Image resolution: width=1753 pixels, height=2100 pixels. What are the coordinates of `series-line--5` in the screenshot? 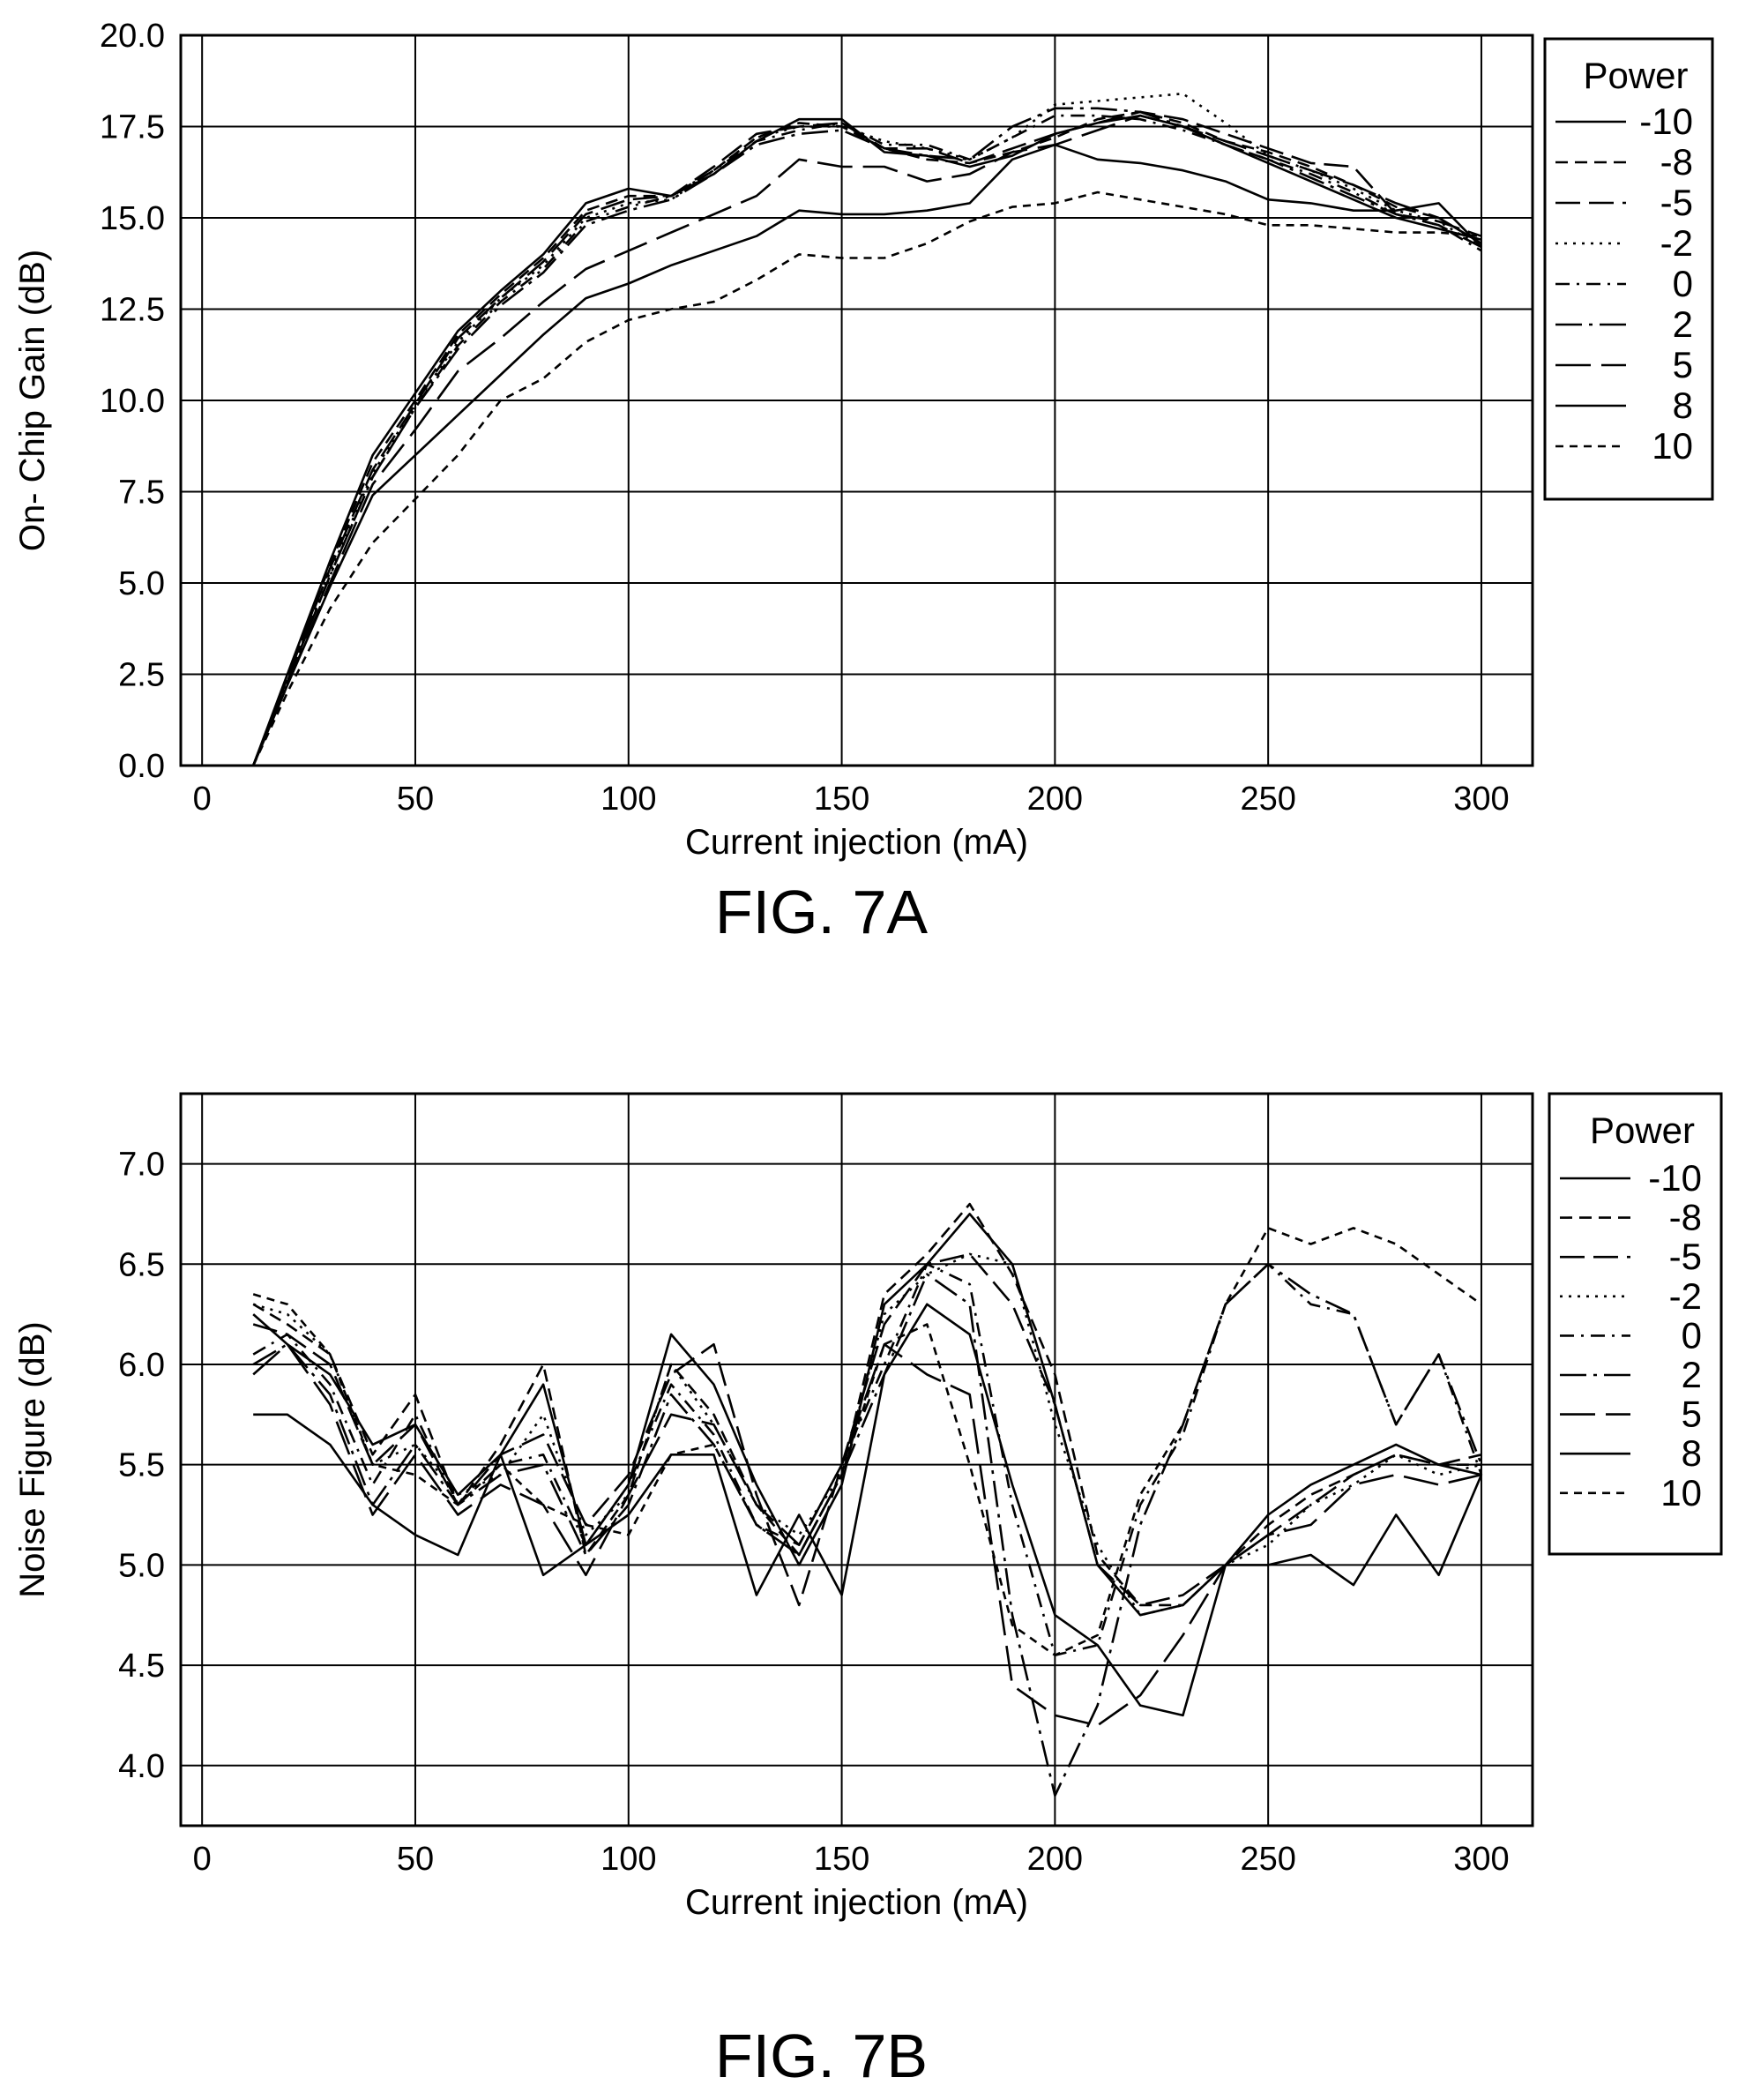 It's located at (867, 1429).